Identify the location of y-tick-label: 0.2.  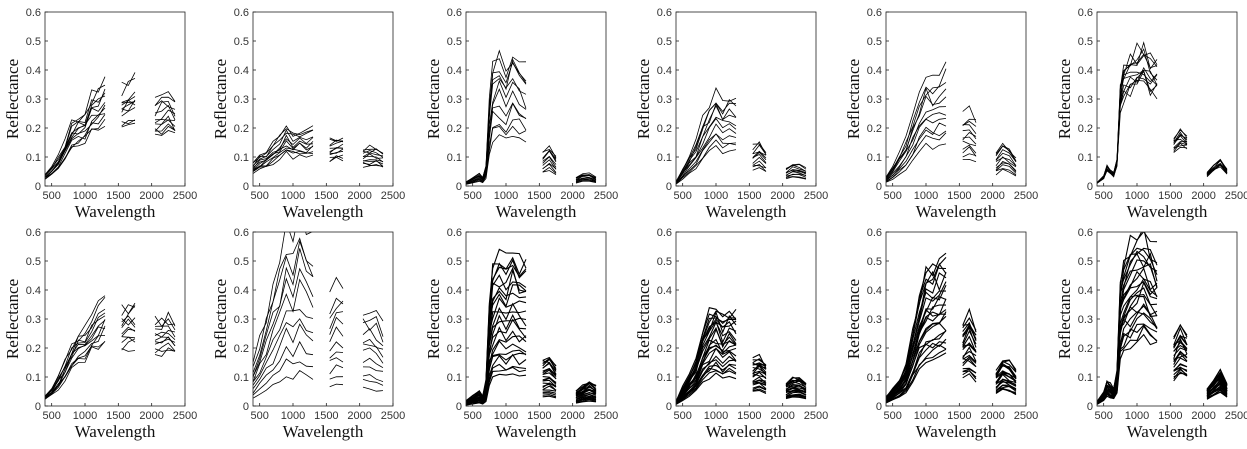
(664, 129).